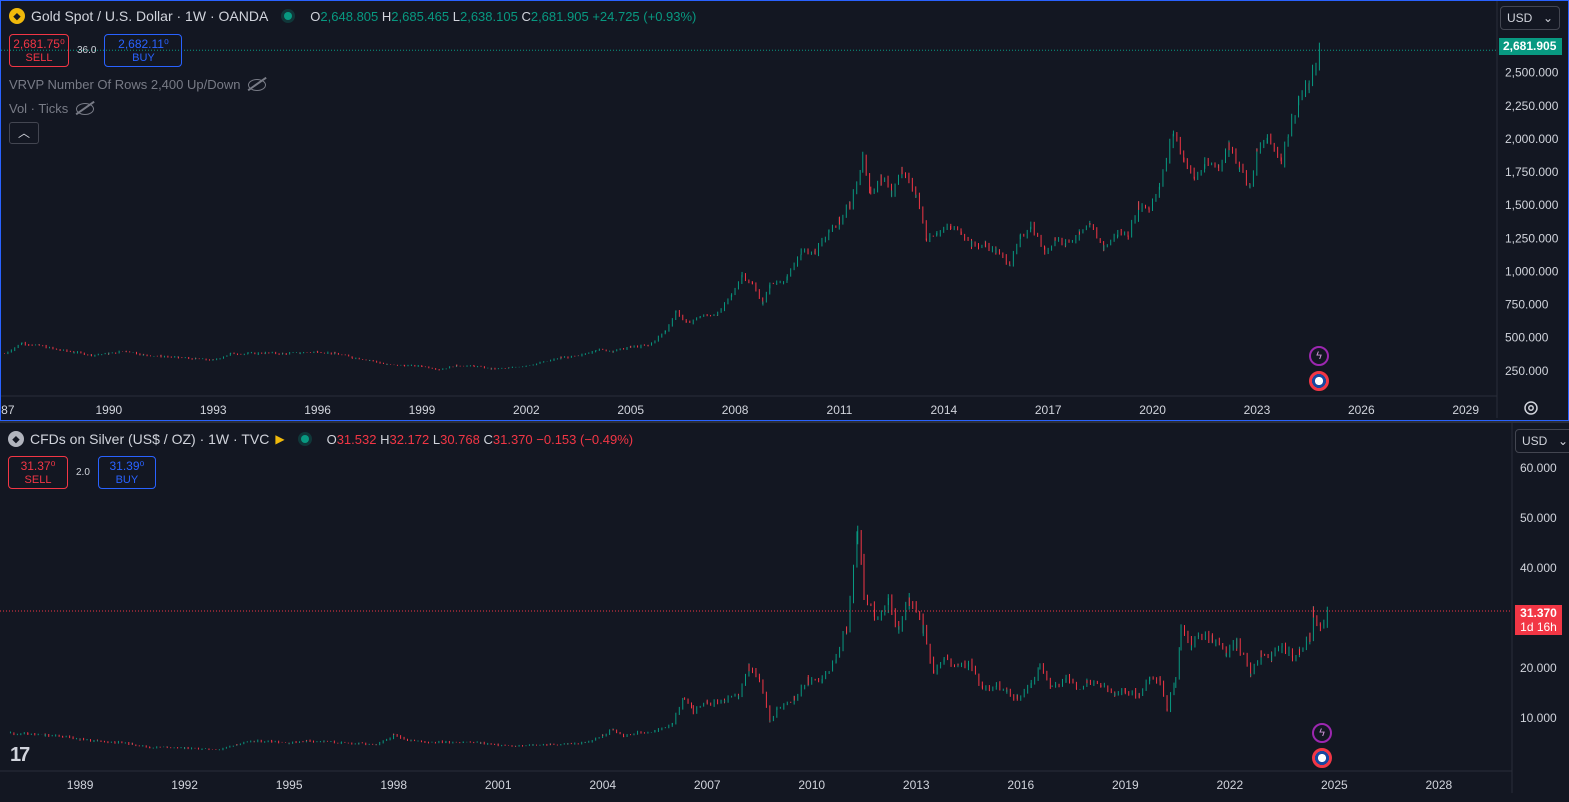 This screenshot has height=802, width=1569. What do you see at coordinates (1532, 106) in the screenshot?
I see `y-tick-label: 2,250.000` at bounding box center [1532, 106].